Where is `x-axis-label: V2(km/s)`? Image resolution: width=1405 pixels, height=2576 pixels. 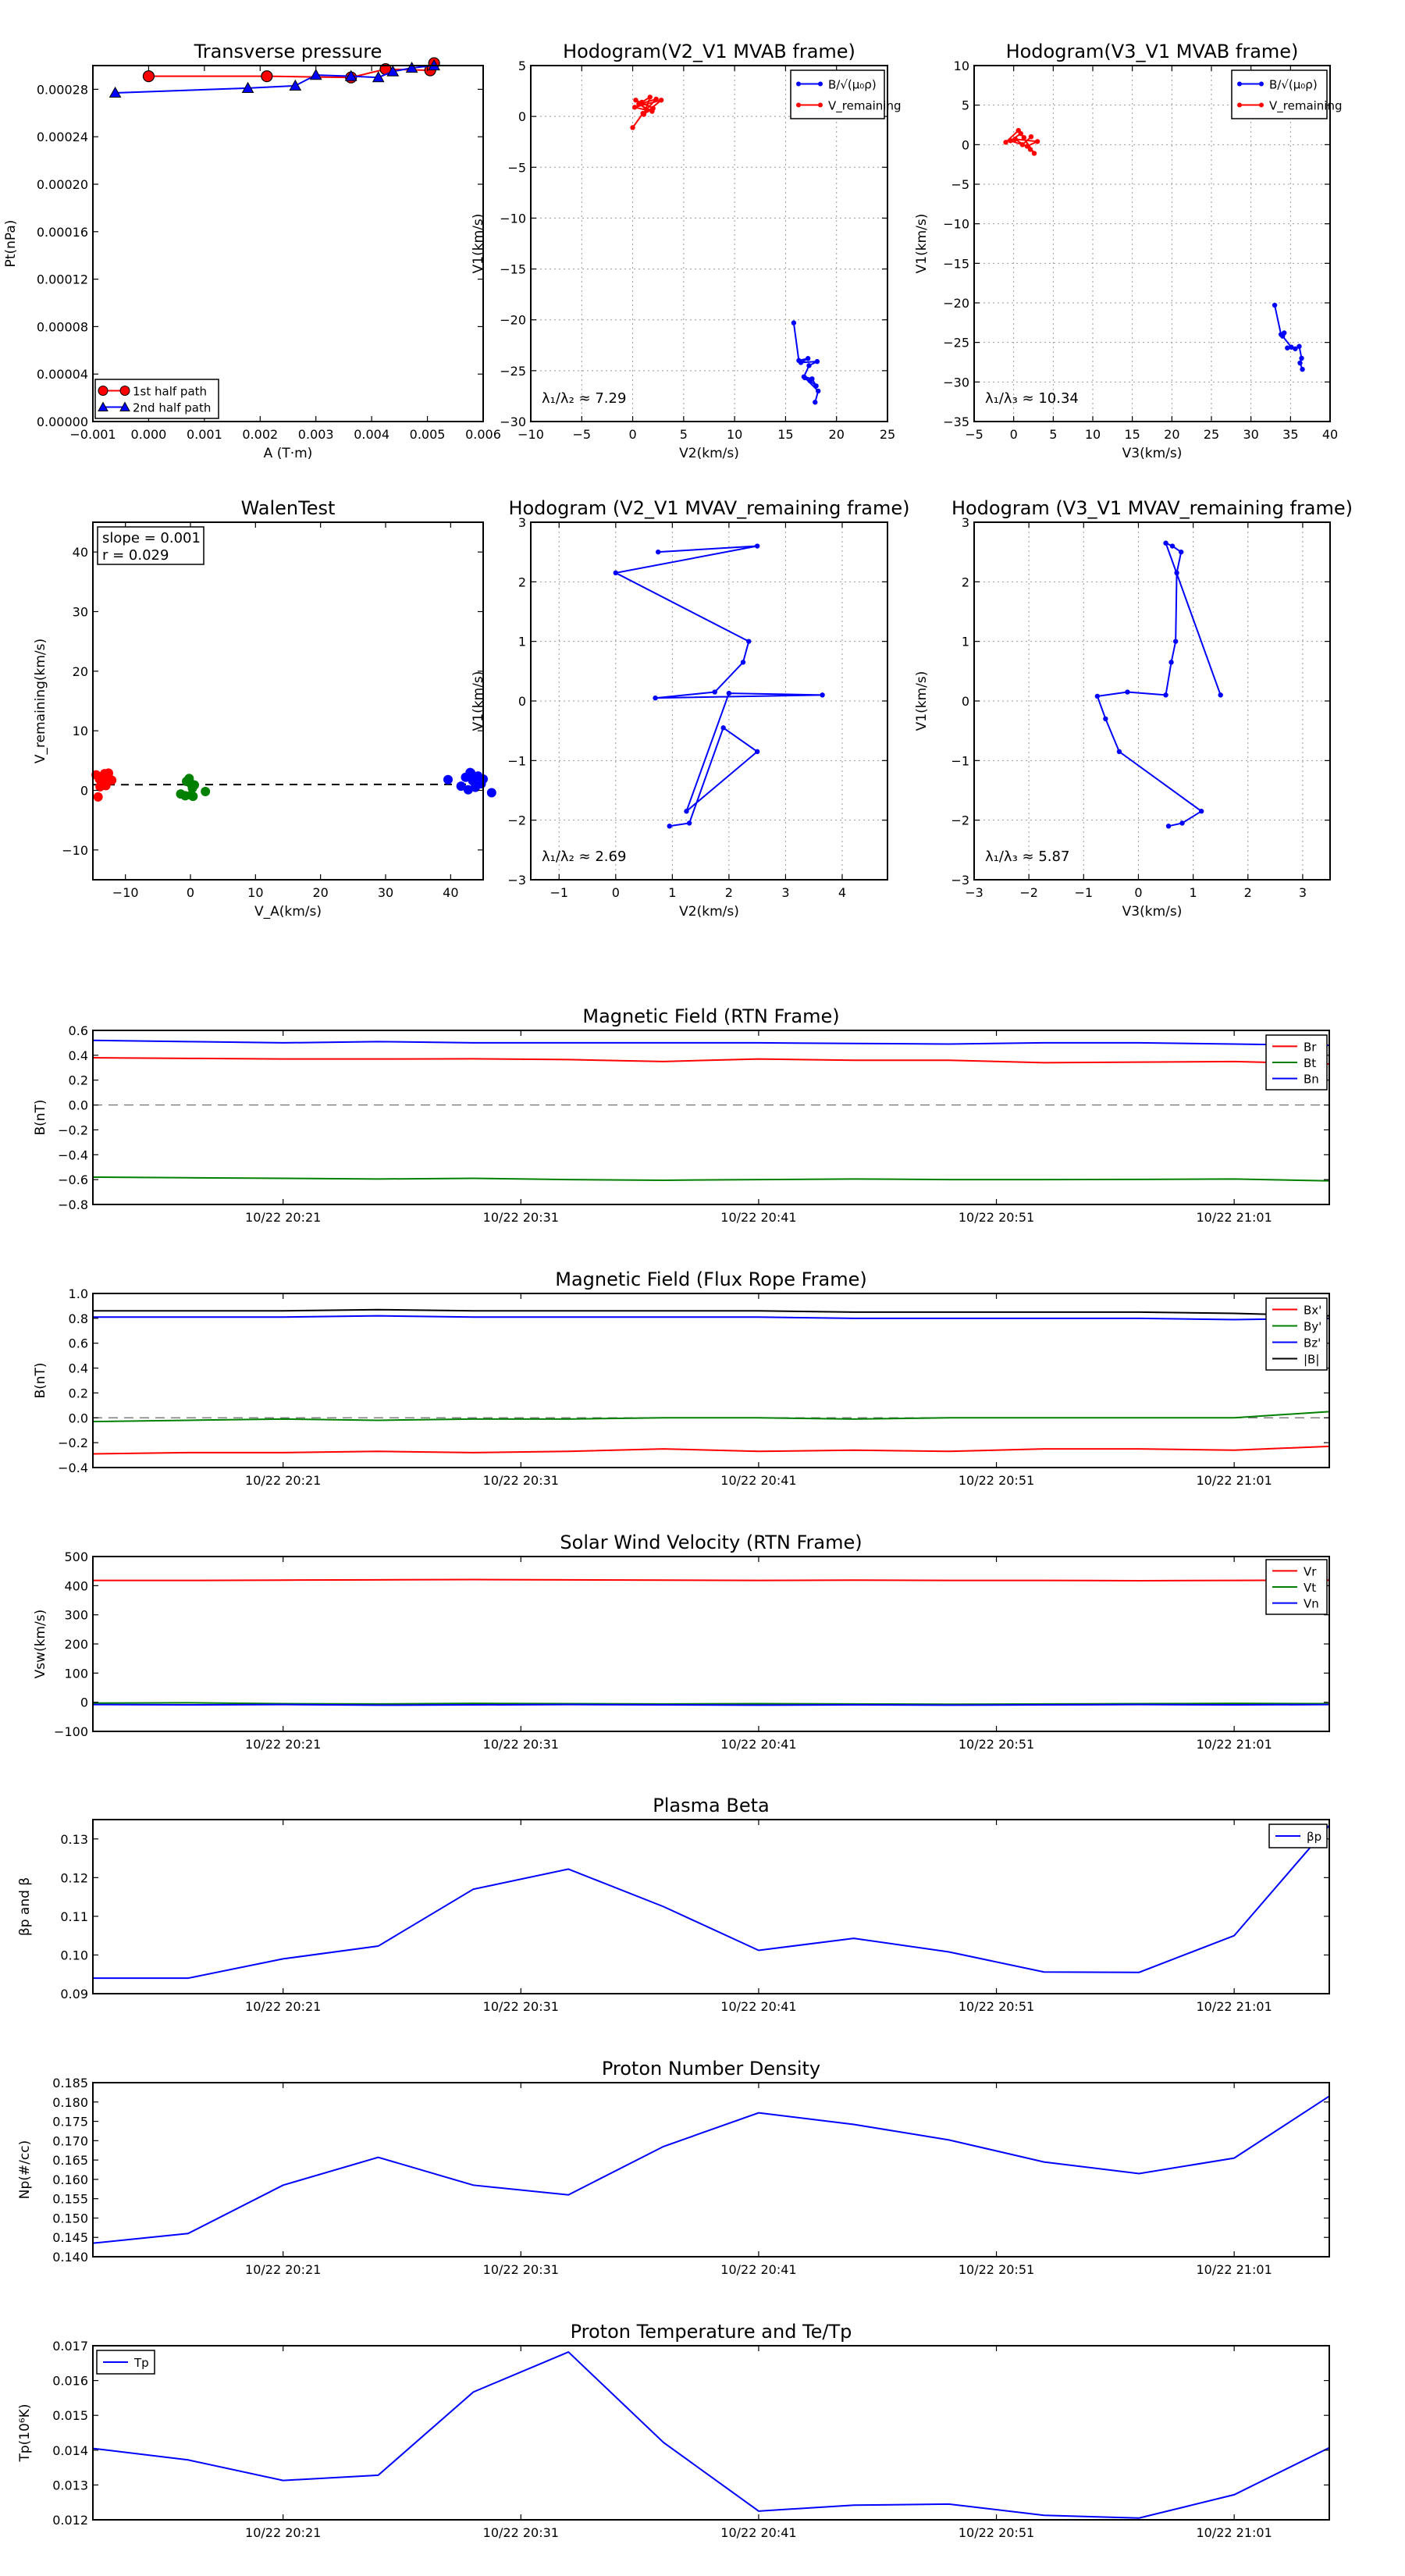
x-axis-label: V2(km/s) is located at coordinates (709, 454).